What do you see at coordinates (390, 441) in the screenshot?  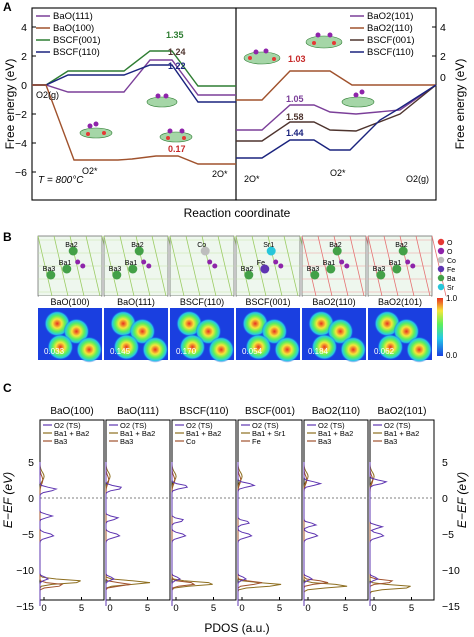 I see `pdos-legend-label: Ba3` at bounding box center [390, 441].